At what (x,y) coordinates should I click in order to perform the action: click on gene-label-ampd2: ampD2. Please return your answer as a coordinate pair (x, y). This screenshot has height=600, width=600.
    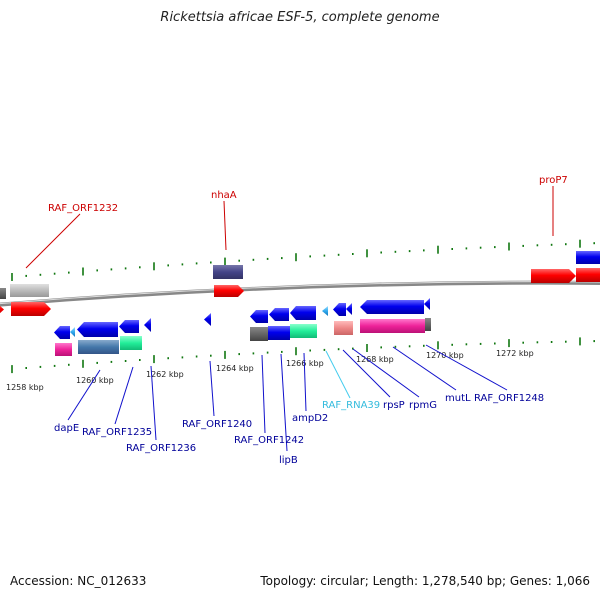
    Looking at the image, I should click on (310, 418).